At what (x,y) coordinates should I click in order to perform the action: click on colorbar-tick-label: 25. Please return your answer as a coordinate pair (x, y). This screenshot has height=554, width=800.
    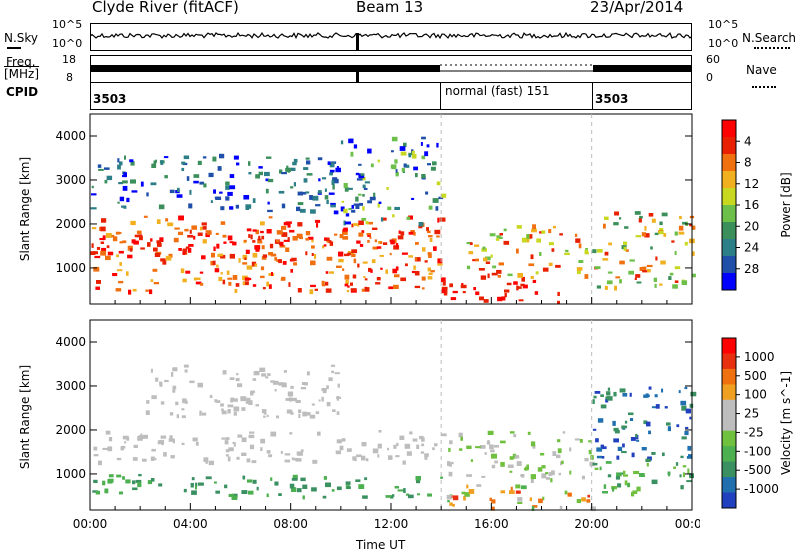
    Looking at the image, I should click on (751, 414).